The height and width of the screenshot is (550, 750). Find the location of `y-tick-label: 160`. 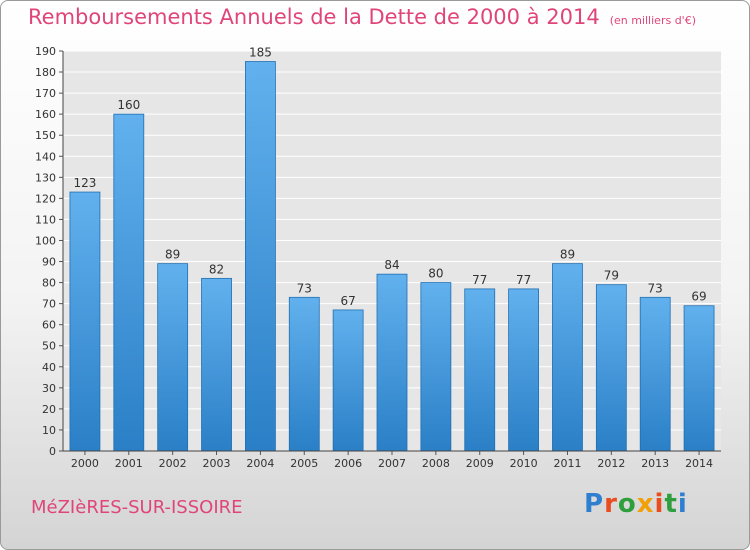

y-tick-label: 160 is located at coordinates (45, 114).